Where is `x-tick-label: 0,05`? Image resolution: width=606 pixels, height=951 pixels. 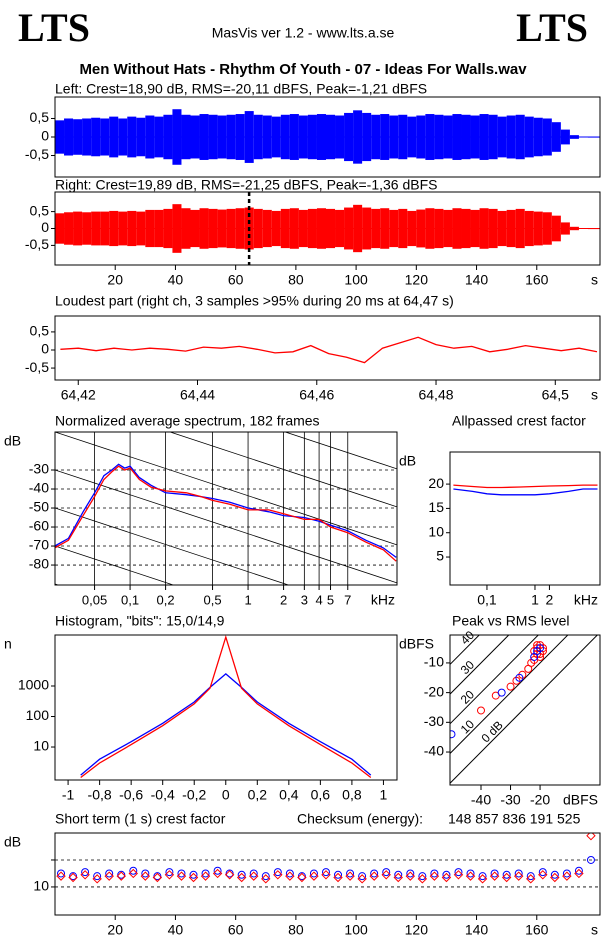 x-tick-label: 0,05 is located at coordinates (94, 599).